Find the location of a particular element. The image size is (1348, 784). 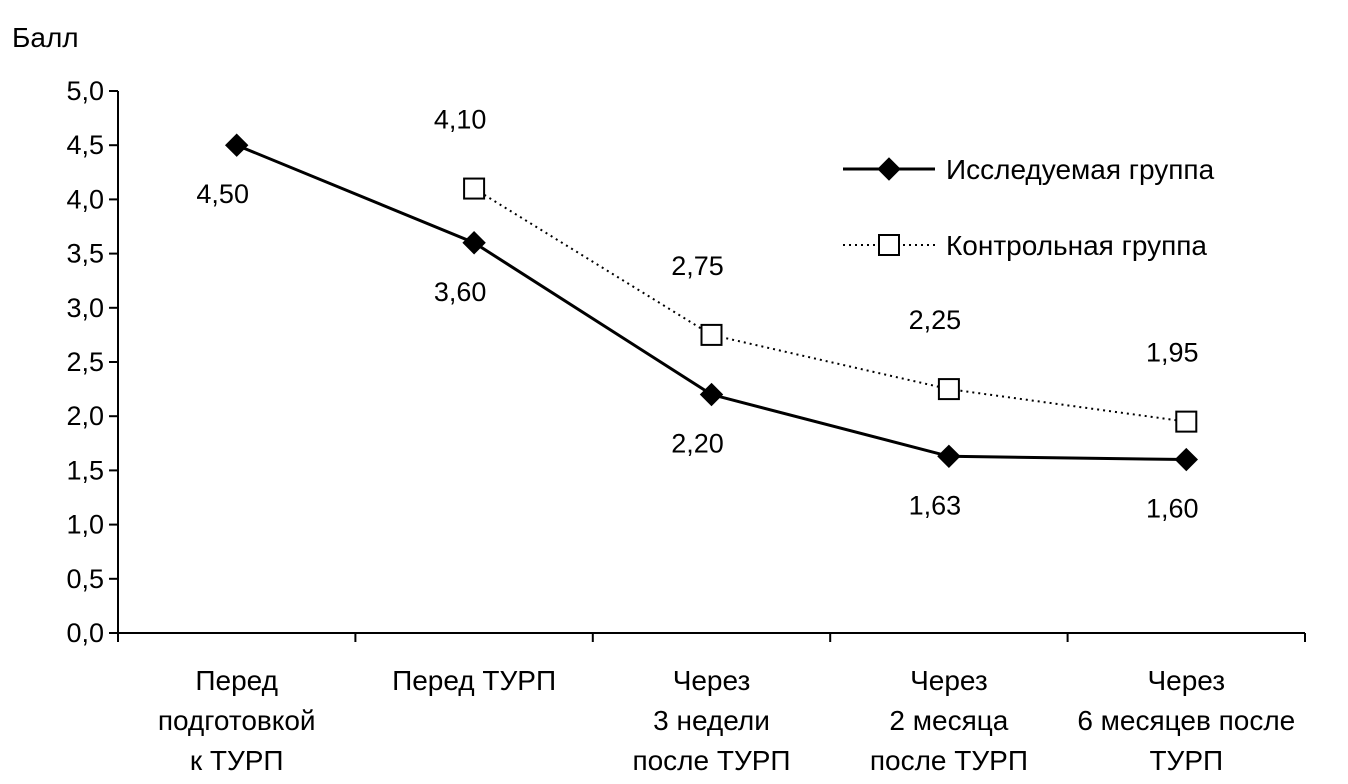

y-tick-label: 0,5 is located at coordinates (85, 579).